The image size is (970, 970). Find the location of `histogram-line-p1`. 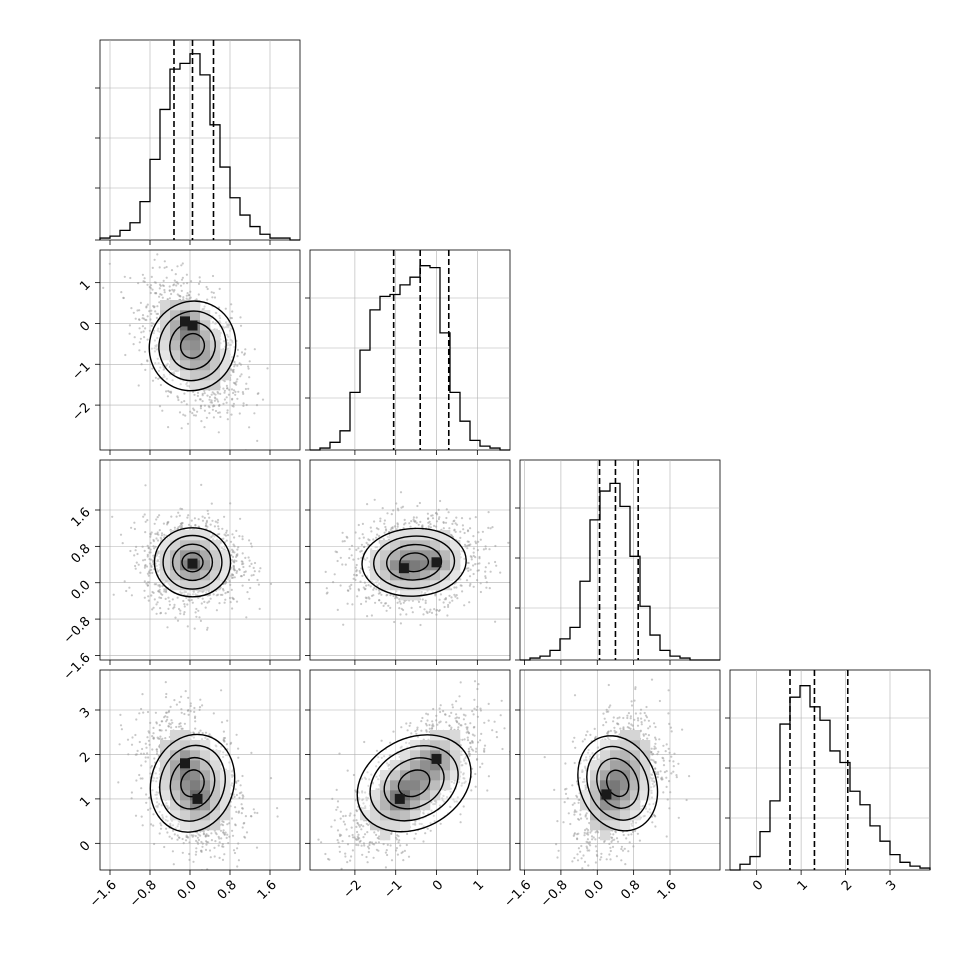

histogram-line-p1 is located at coordinates (410, 358).